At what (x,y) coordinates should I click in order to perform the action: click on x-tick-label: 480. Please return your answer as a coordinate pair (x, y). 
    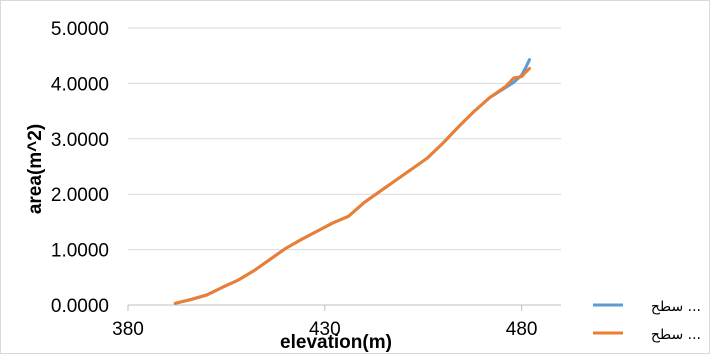
    Looking at the image, I should click on (522, 329).